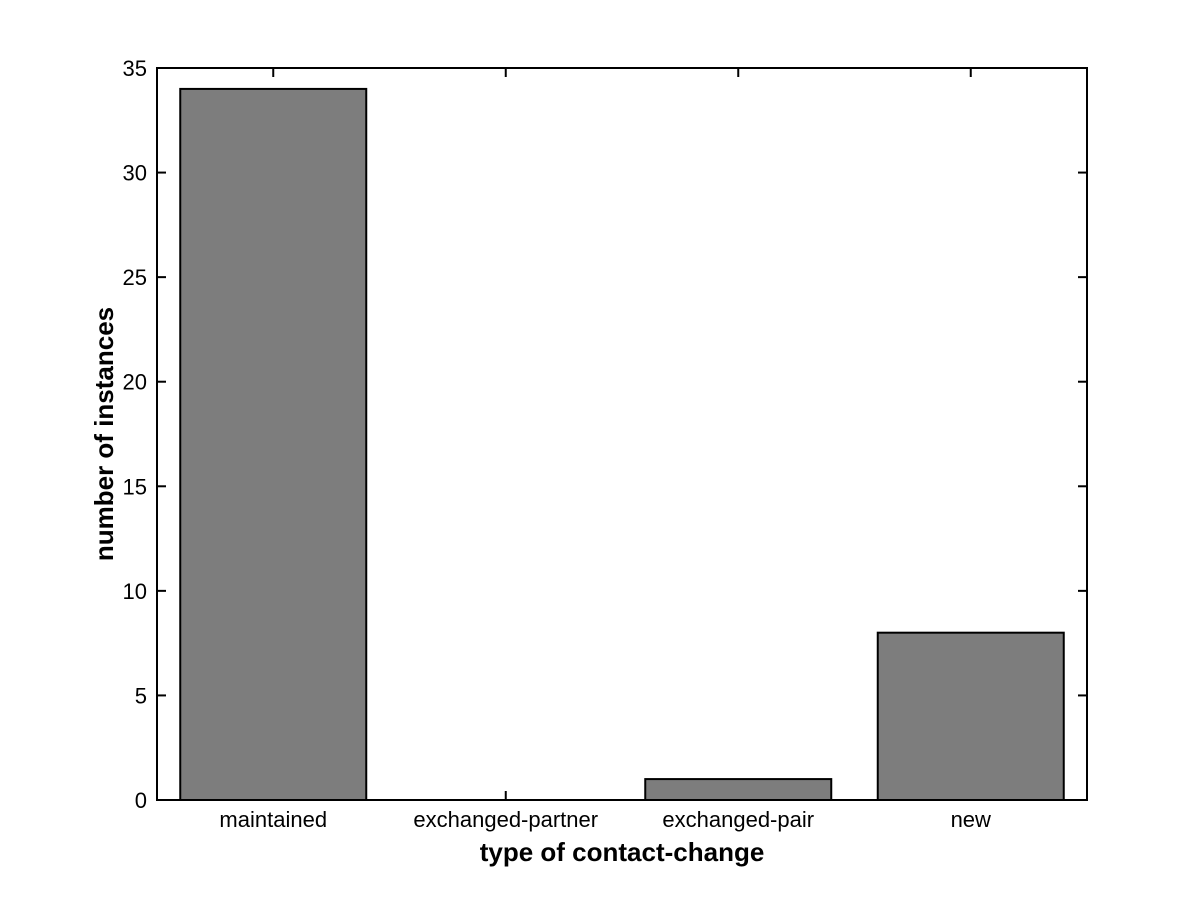 The width and height of the screenshot is (1201, 901). What do you see at coordinates (273, 819) in the screenshot?
I see `x-tick-label-maintained: maintained` at bounding box center [273, 819].